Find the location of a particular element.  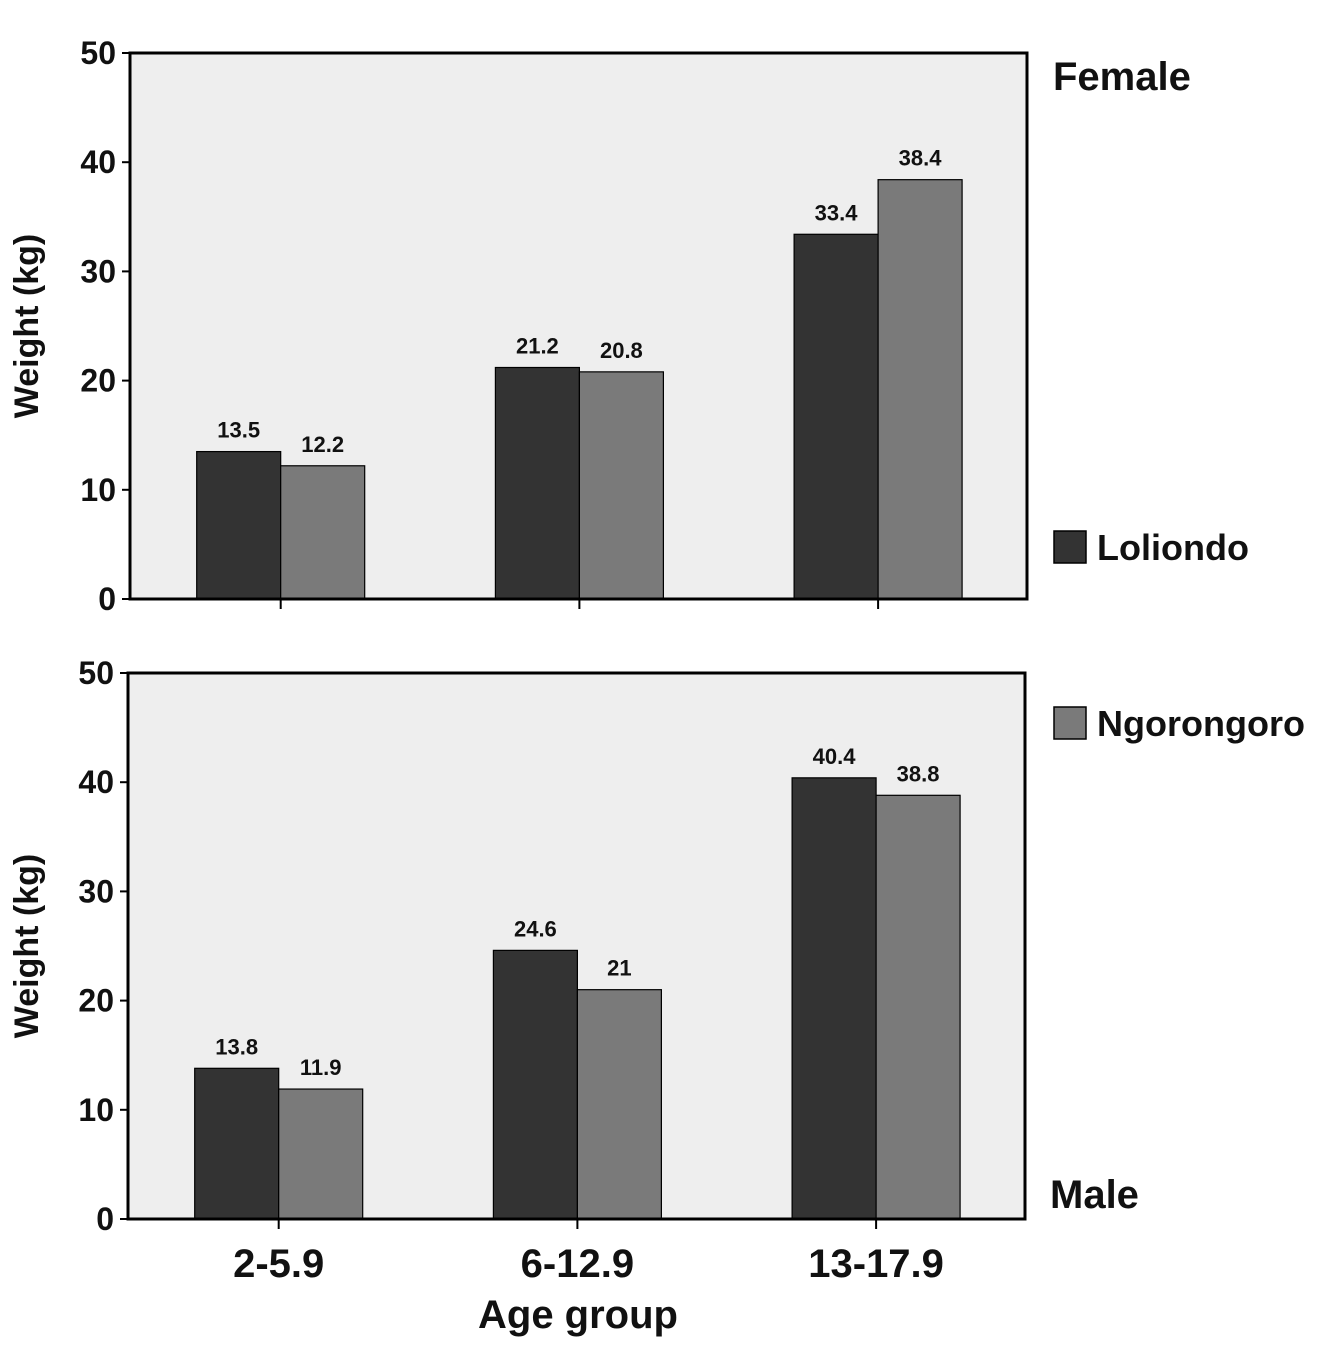

male-panel-label: Male is located at coordinates (1094, 1195).